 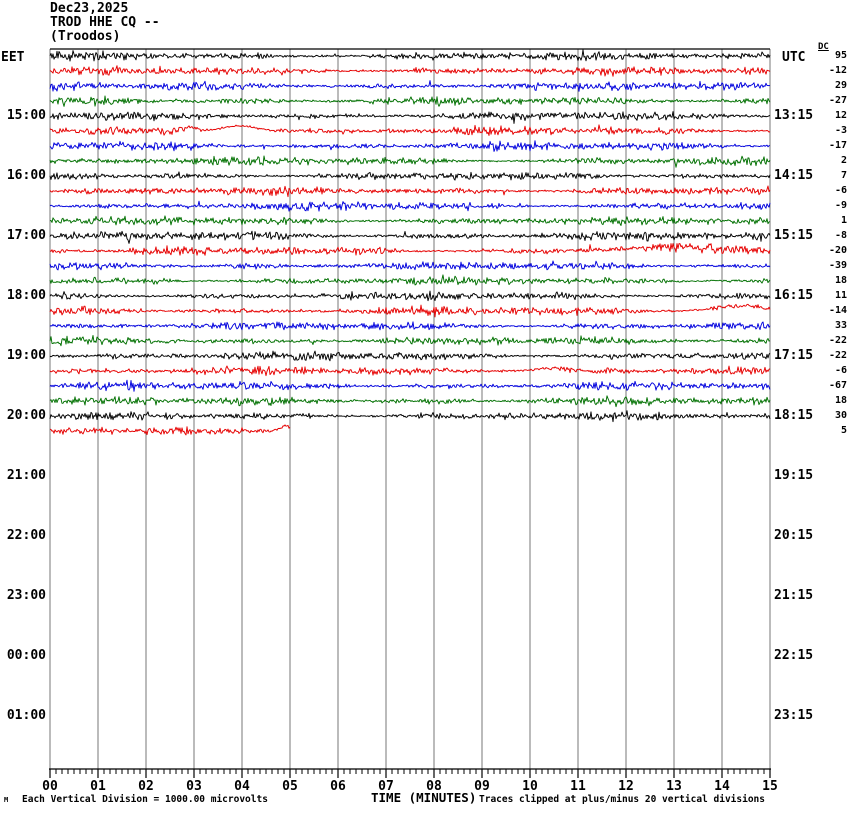 What do you see at coordinates (26, 235) in the screenshot?
I see `eet-hour-label: 17:00` at bounding box center [26, 235].